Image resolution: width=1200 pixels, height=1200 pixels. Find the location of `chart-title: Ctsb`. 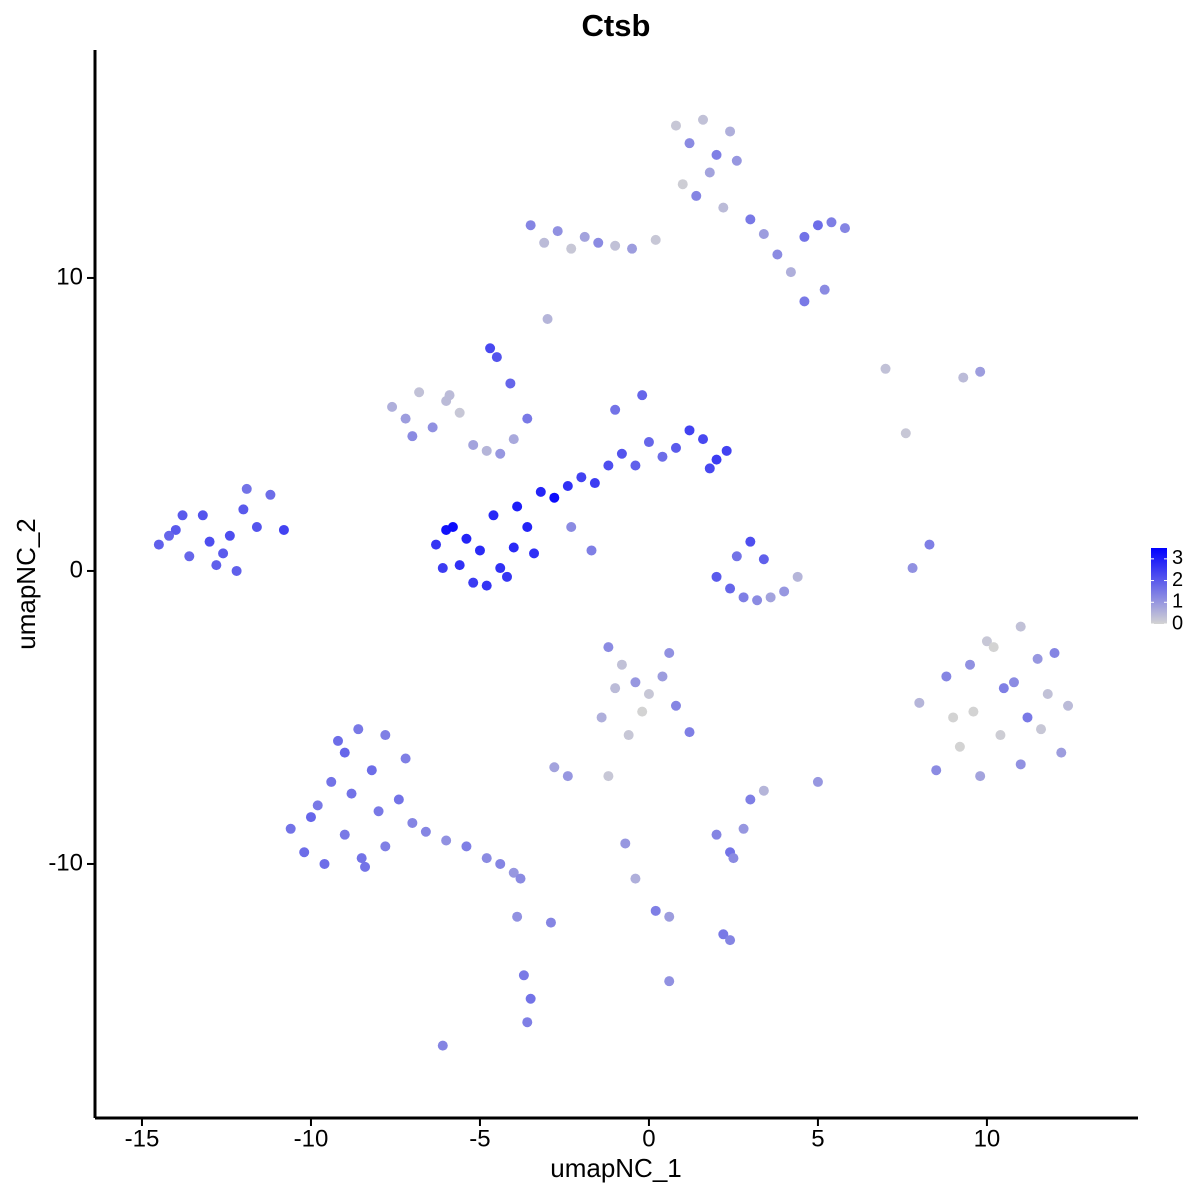

chart-title: Ctsb is located at coordinates (616, 25).